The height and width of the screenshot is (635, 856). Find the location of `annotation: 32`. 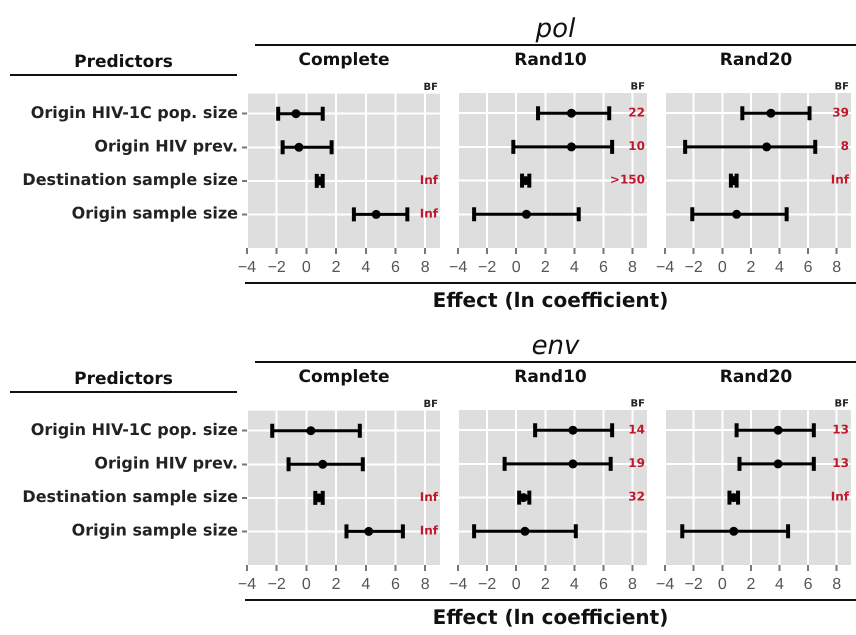

annotation: 32 is located at coordinates (636, 497).